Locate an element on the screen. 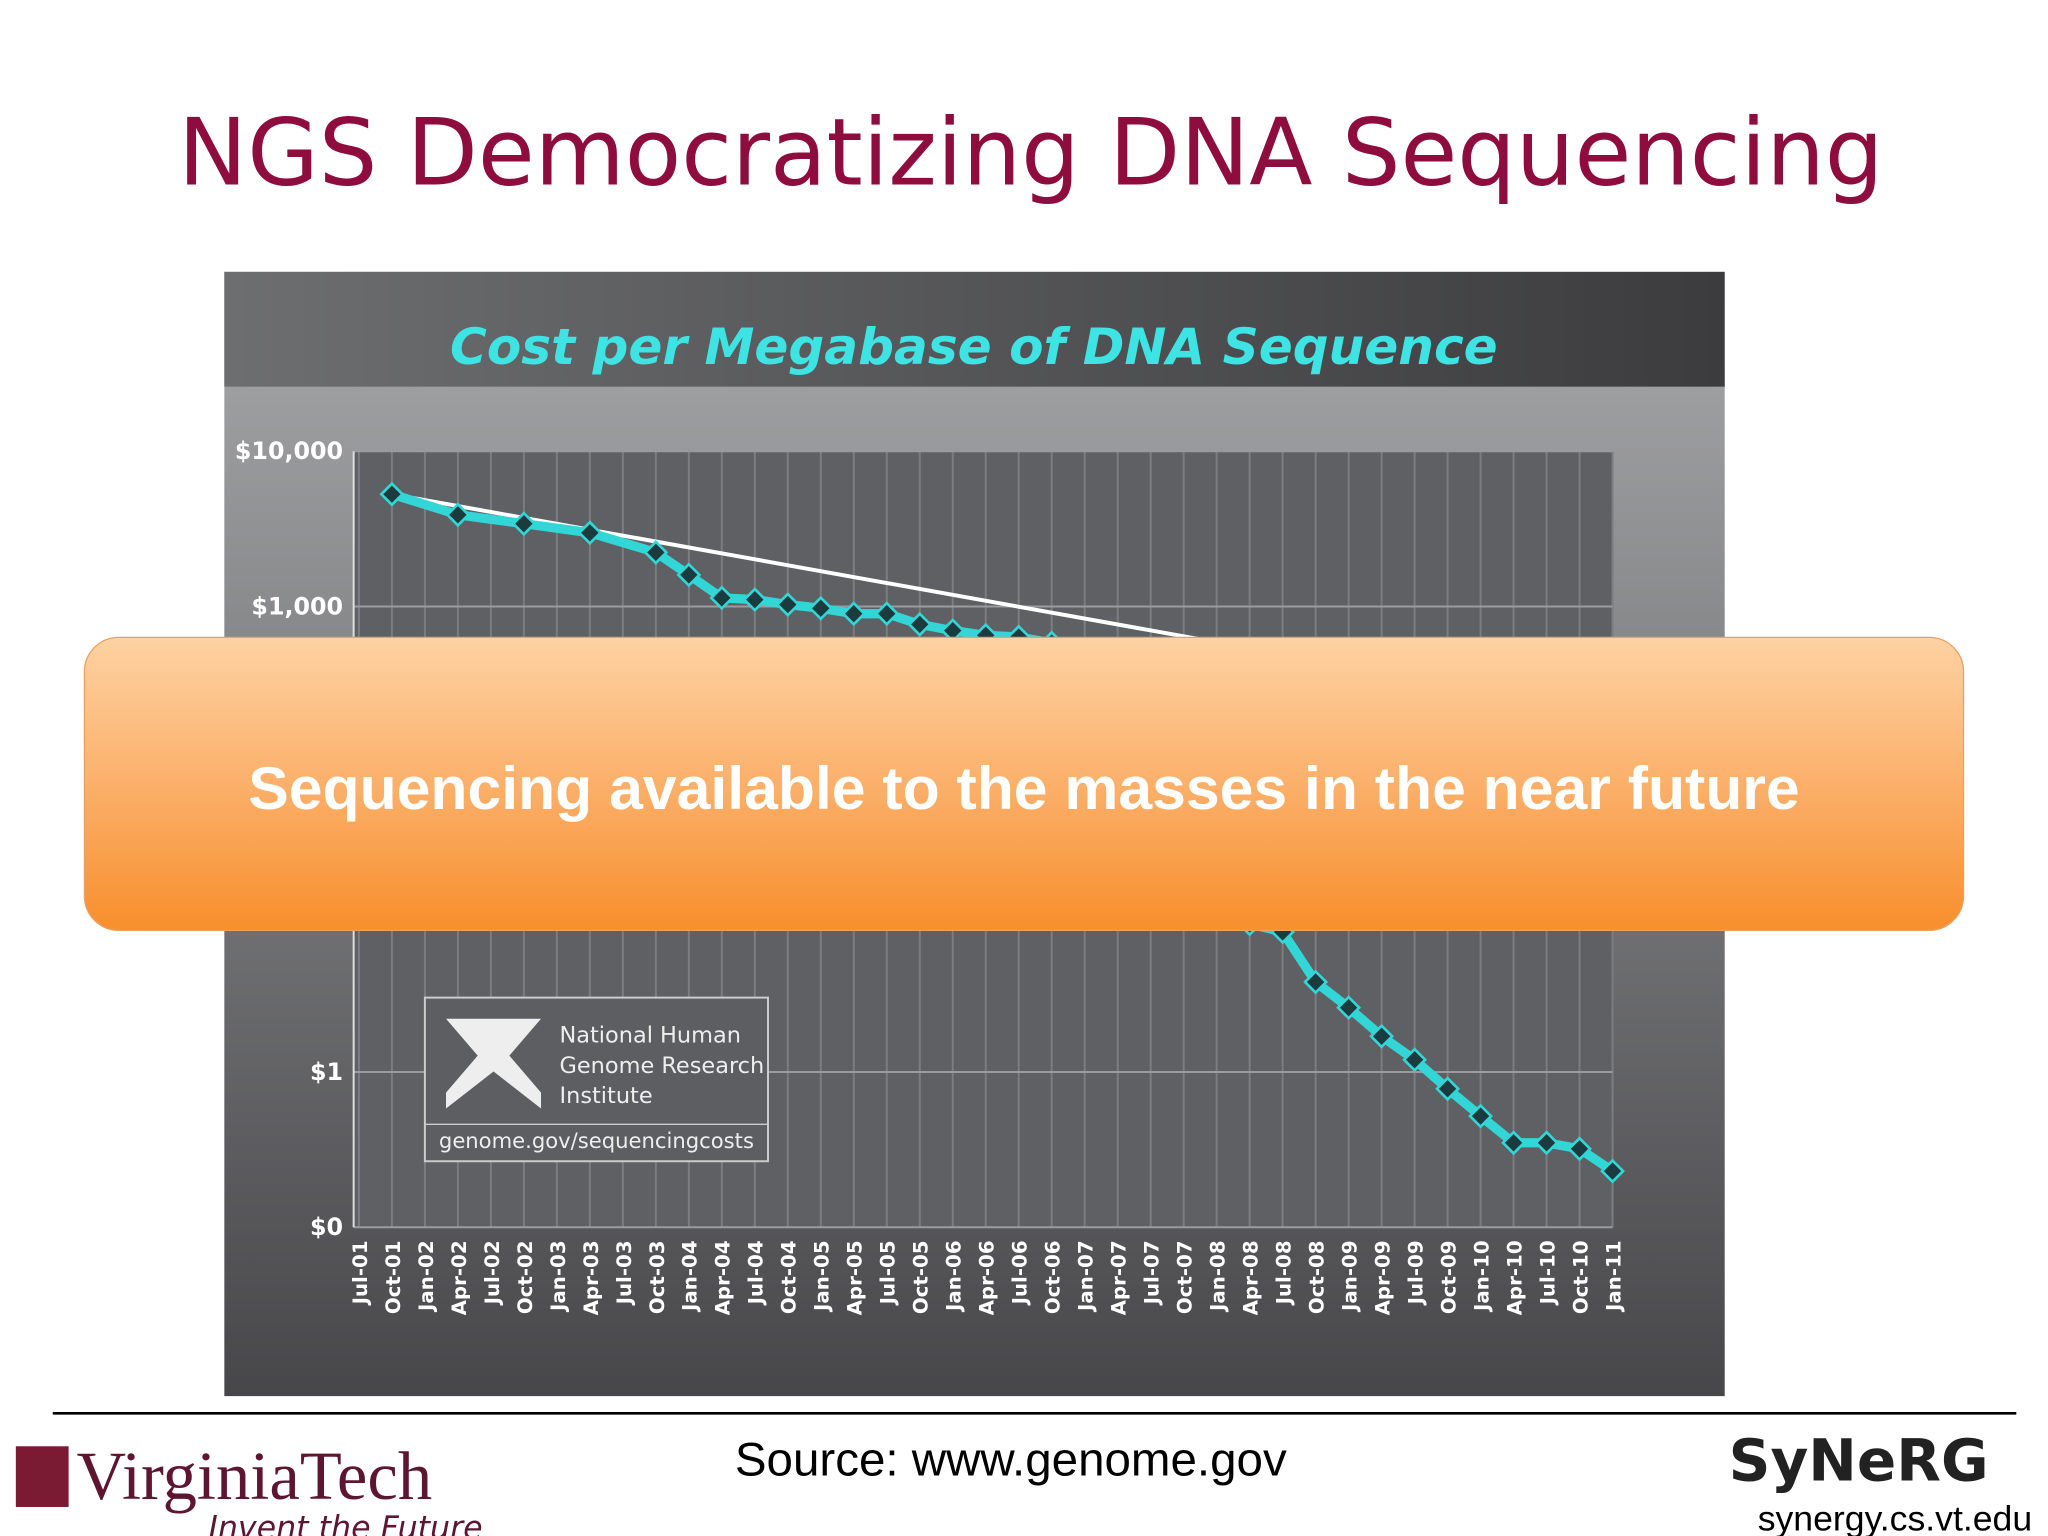 The width and height of the screenshot is (2048, 1536). x-tick-label: Jul-01 is located at coordinates (360, 1273).